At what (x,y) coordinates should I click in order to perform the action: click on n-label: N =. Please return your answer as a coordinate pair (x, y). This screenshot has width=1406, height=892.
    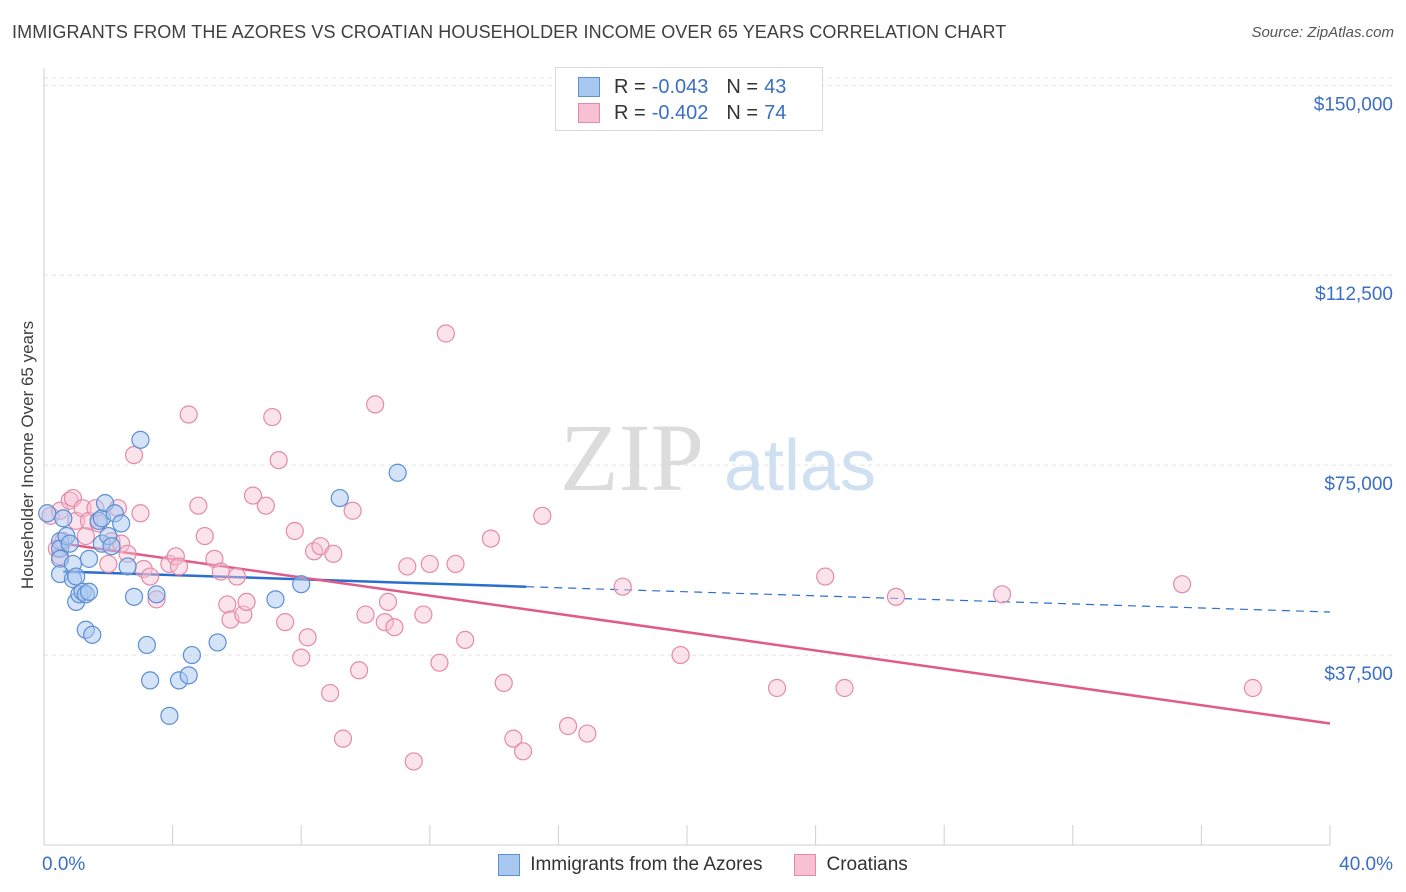
    Looking at the image, I should click on (742, 112).